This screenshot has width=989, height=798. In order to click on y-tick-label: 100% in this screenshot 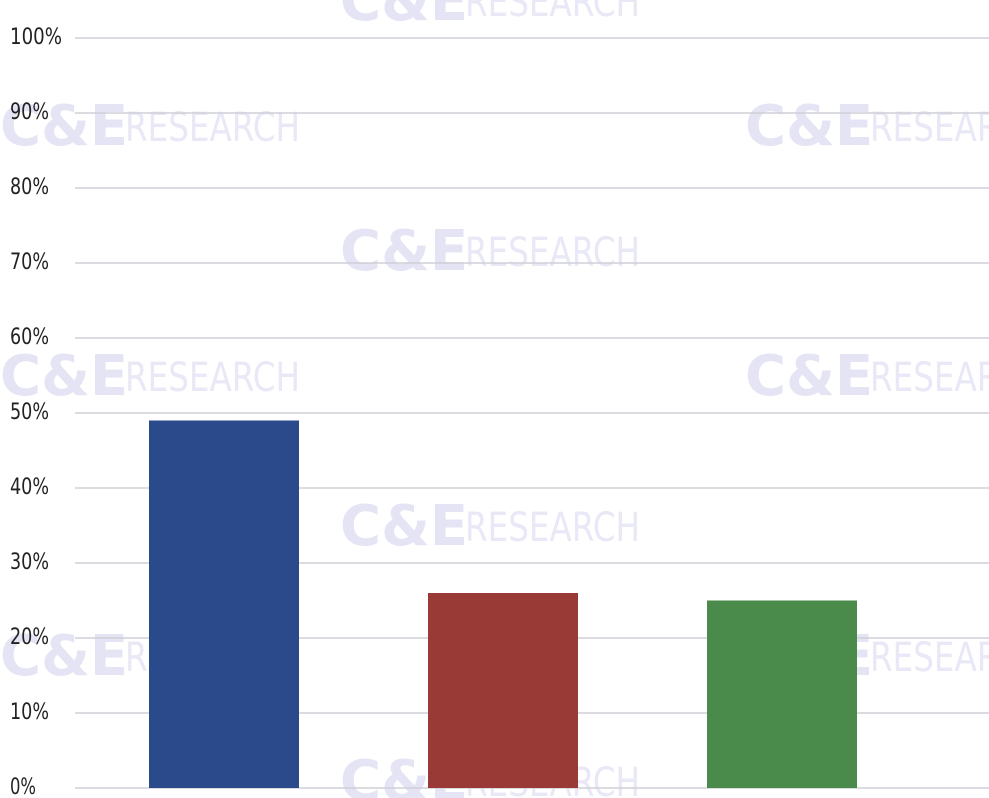, I will do `click(36, 37)`.